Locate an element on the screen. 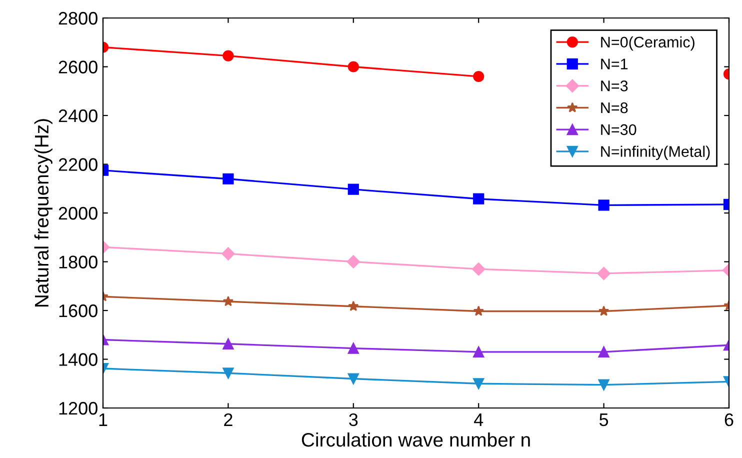  y-tick-label: 2600 is located at coordinates (78, 67).